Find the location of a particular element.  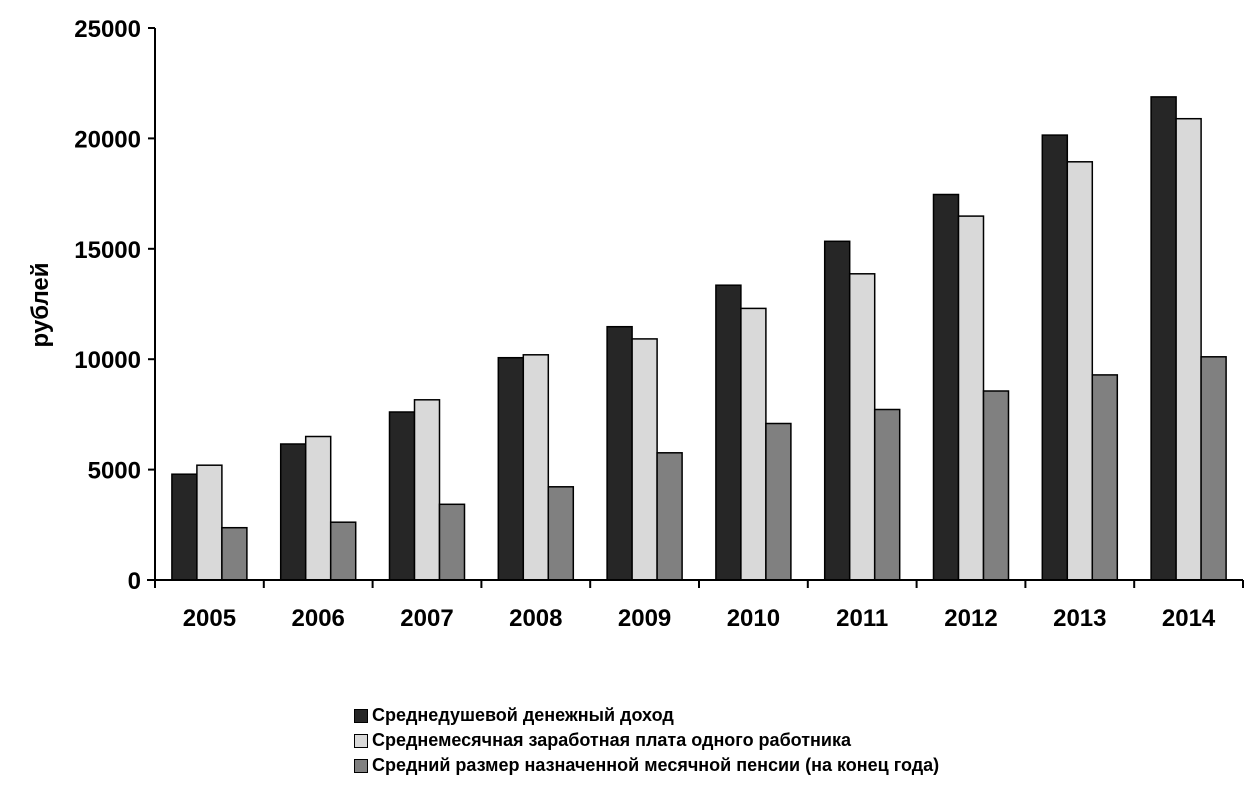

bar-s0-2009 is located at coordinates (619, 453).